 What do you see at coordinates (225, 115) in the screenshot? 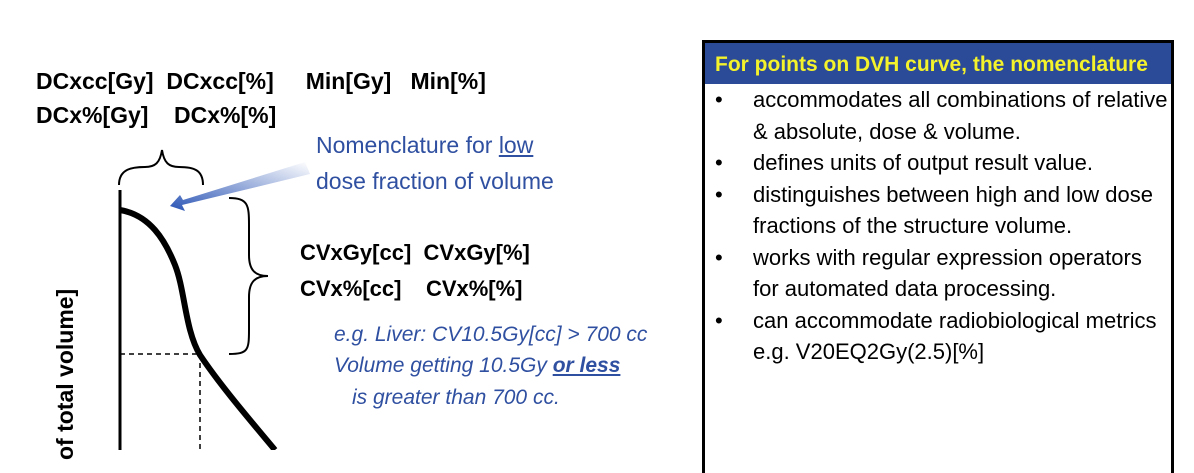
I see `label-dcxpct-pct: DCx%[%]` at bounding box center [225, 115].